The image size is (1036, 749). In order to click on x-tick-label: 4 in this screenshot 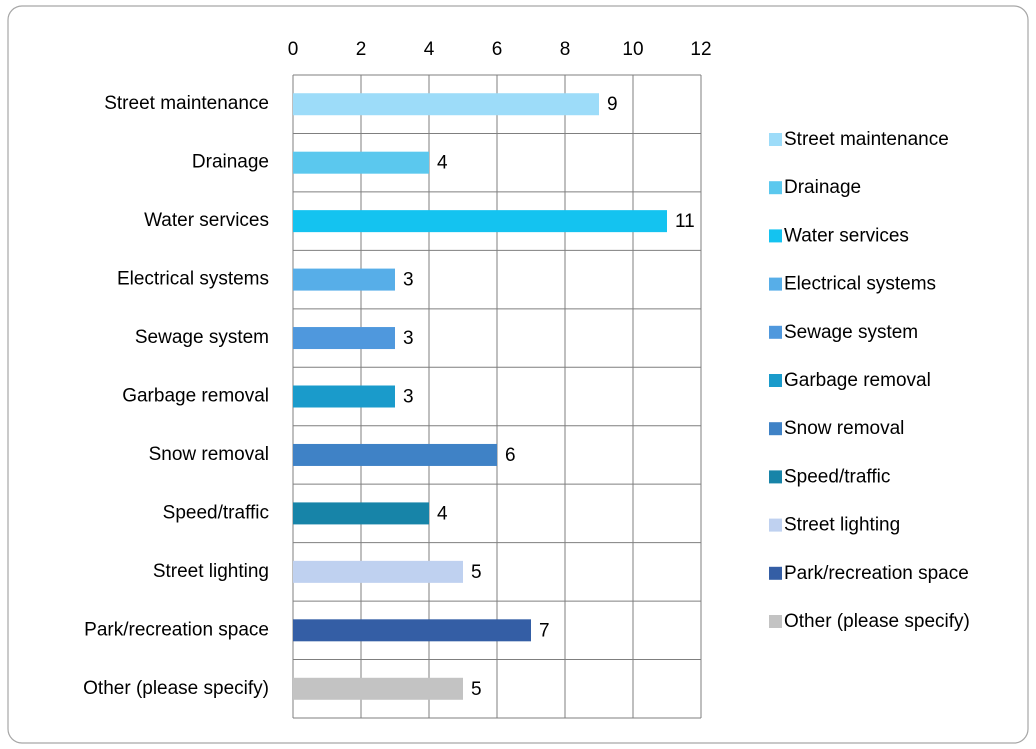, I will do `click(429, 49)`.